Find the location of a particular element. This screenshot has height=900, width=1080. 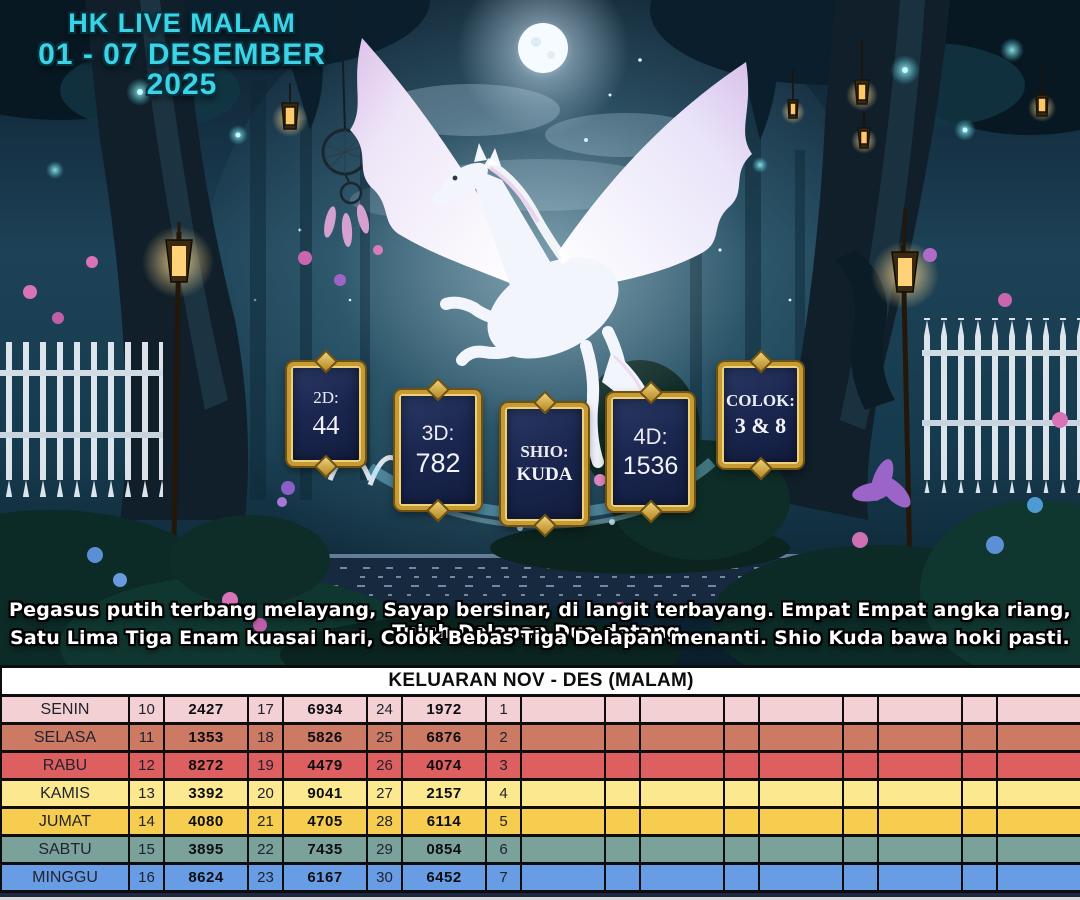

table-row: MINGGU 16 8624 23 6167 30 6452 7 is located at coordinates (540, 877).